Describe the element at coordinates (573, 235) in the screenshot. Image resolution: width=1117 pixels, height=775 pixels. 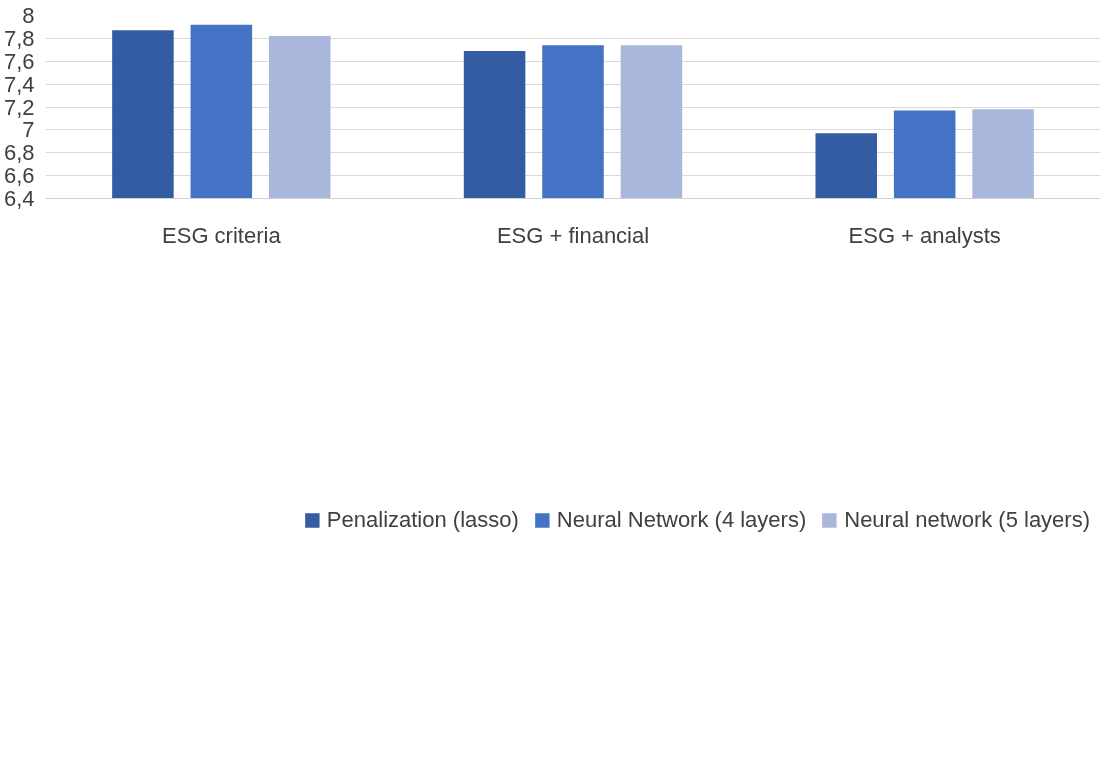
I see `x-tick-label: ESG + financial` at that location.